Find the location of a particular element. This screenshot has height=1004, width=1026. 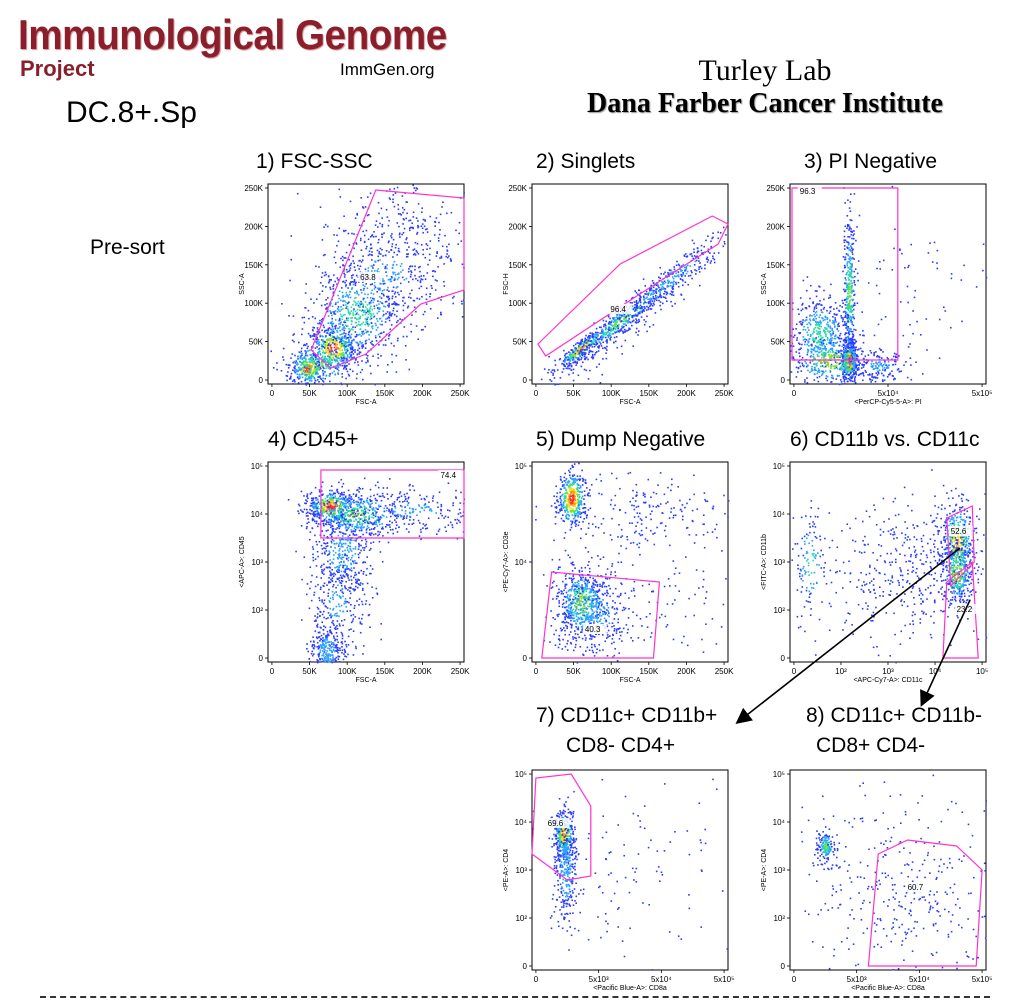

y-axis-title: <PE-Cy7-A>: CD3e is located at coordinates (506, 561).